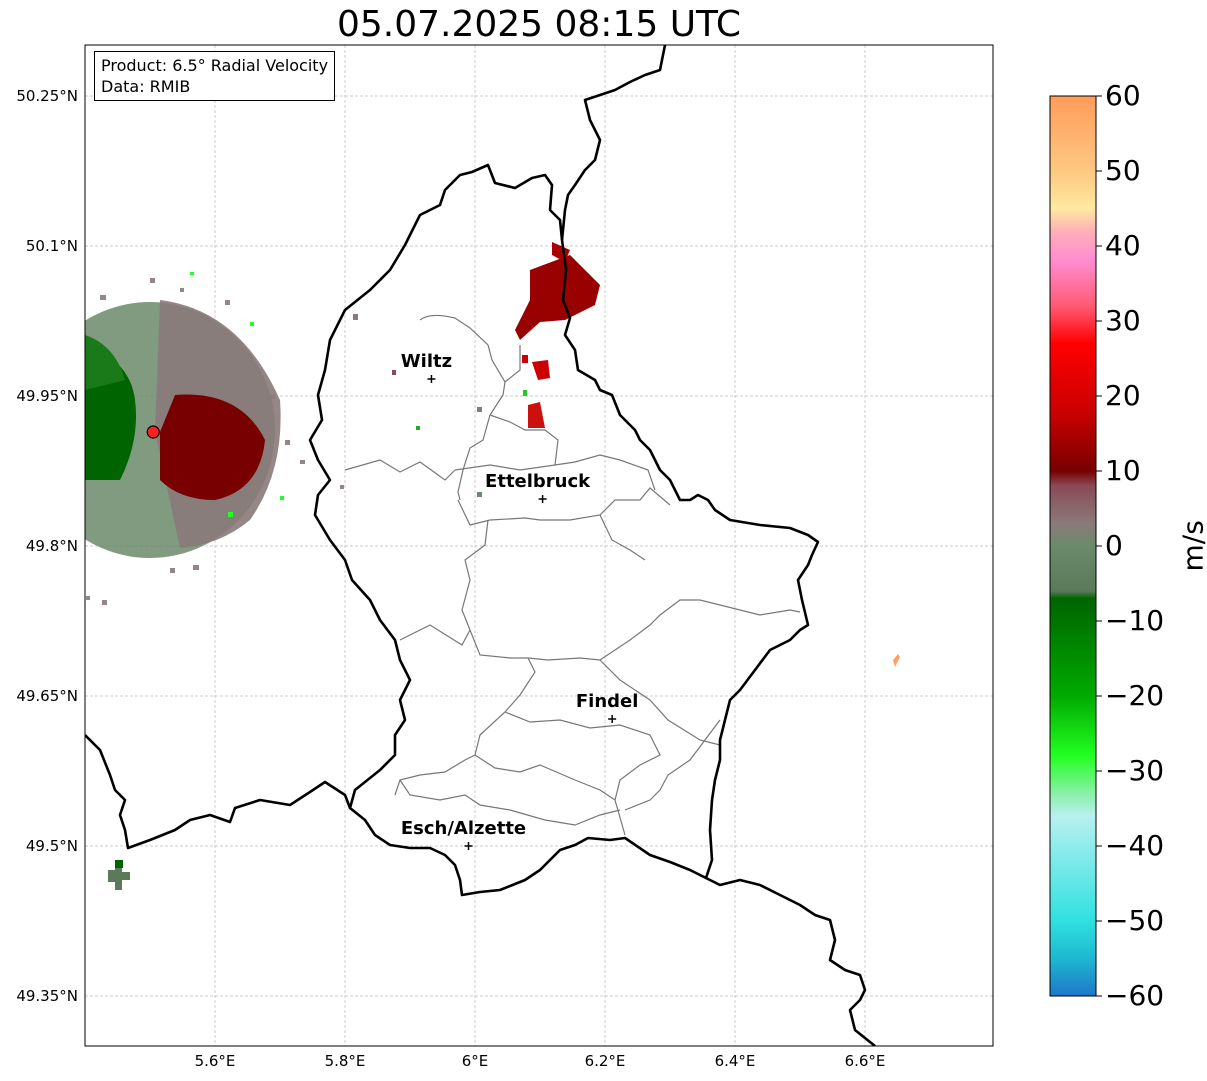 The height and width of the screenshot is (1081, 1207). Describe the element at coordinates (1191, 546) in the screenshot. I see `colorbar-unit-label: m/s` at that location.